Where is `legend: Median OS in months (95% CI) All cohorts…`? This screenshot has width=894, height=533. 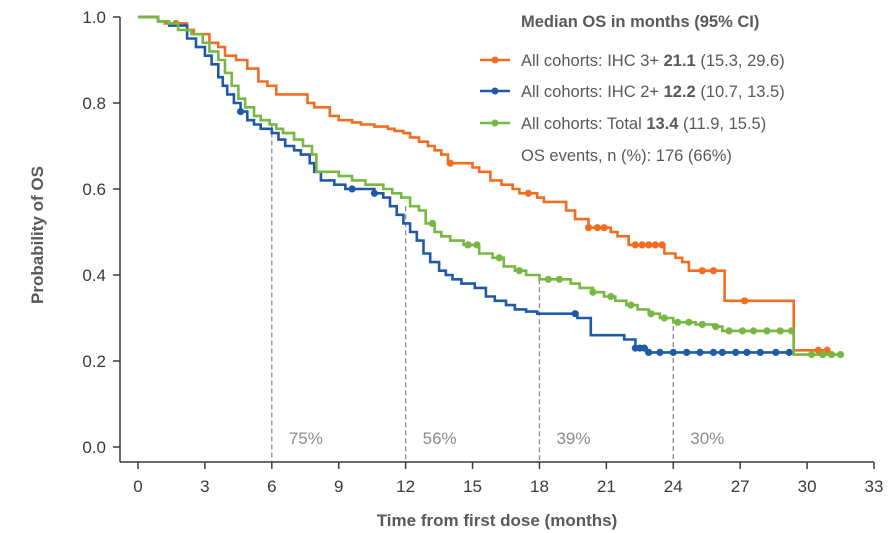
legend: Median OS in months (95% CI) All cohorts… is located at coordinates (632, 89).